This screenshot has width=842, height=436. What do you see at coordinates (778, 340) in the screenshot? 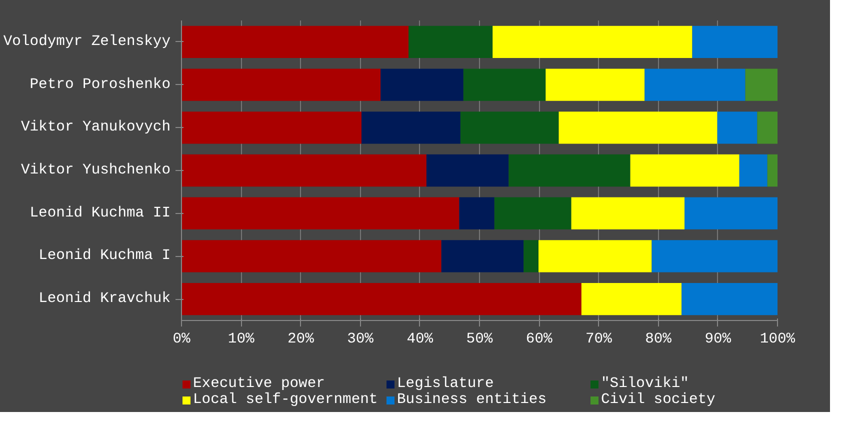
I see `x-tick-label: 100%` at bounding box center [778, 340].